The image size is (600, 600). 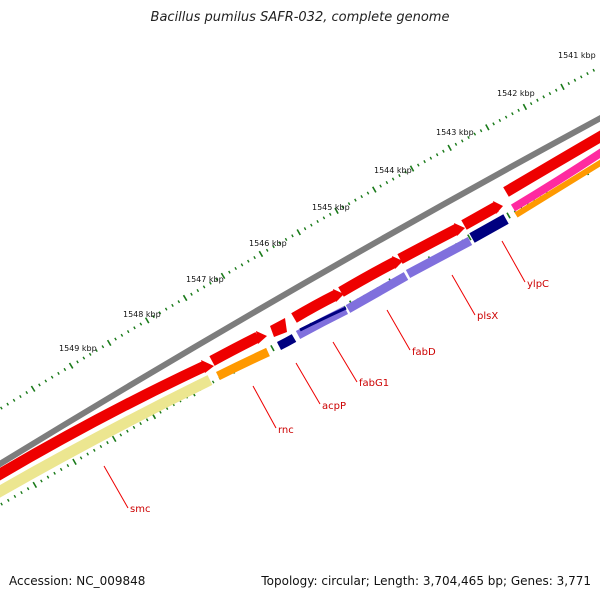 I want to click on cog-rnc, so click(x=242, y=364).